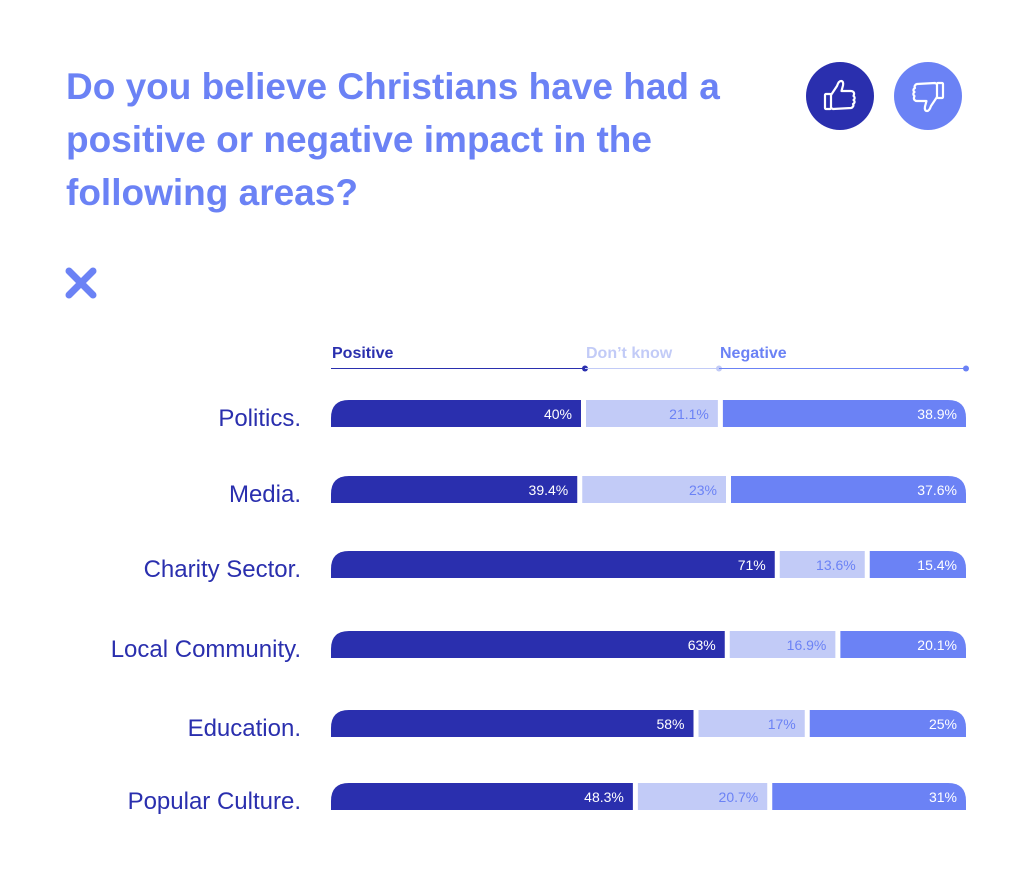 This screenshot has width=1024, height=883. What do you see at coordinates (937, 414) in the screenshot?
I see `value-label-0-2: 38.9%` at bounding box center [937, 414].